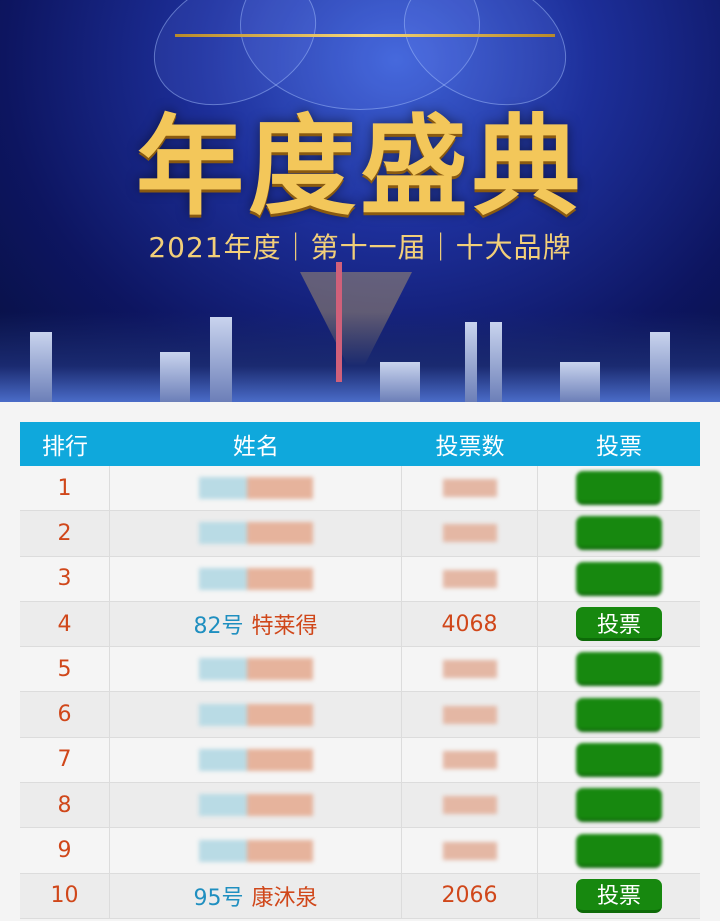 This screenshot has height=921, width=720. I want to click on table-row: 4 82号 特莱得 4068 投票, so click(360, 624).